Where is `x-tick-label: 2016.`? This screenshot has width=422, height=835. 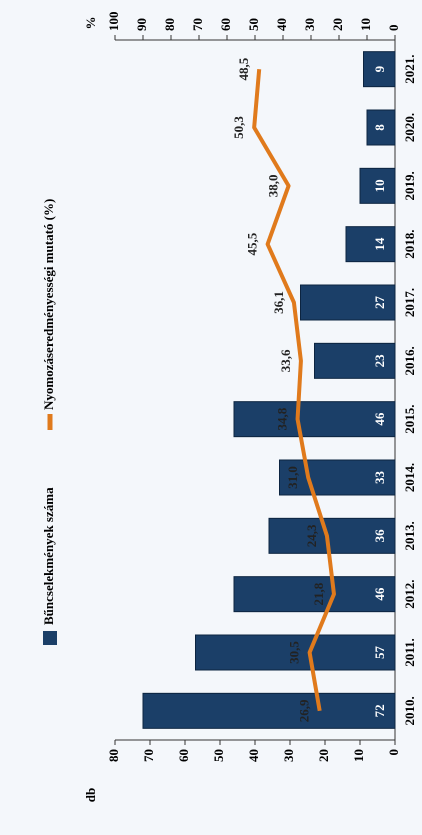
x-tick-label: 2016. is located at coordinates (409, 360).